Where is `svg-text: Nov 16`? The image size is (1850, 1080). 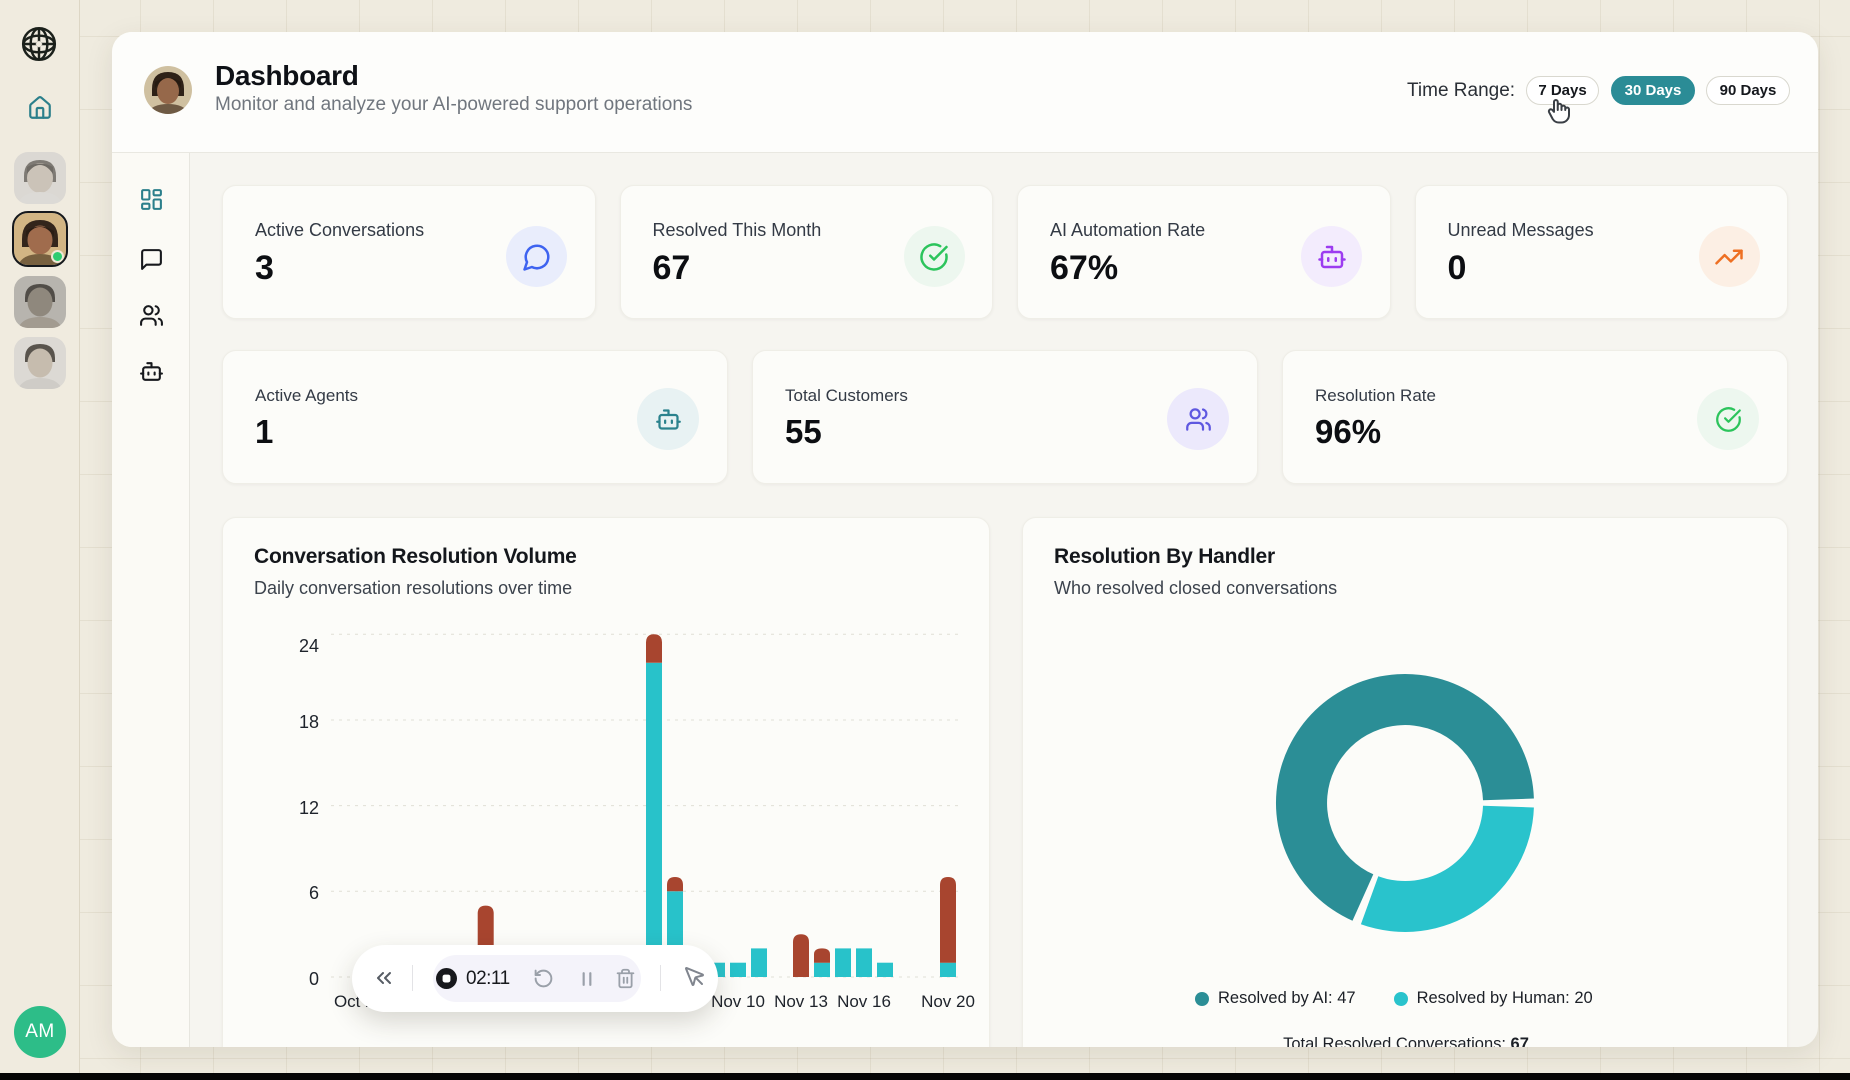
svg-text: Nov 16 is located at coordinates (864, 1001).